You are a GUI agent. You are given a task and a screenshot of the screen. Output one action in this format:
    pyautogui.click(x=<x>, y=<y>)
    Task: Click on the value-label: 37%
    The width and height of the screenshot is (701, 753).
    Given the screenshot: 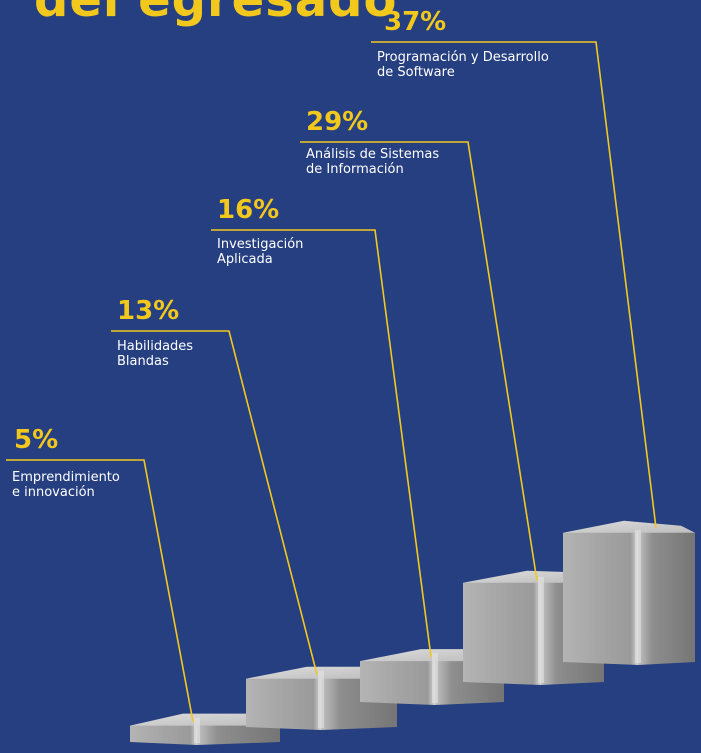 What is the action you would take?
    pyautogui.click(x=415, y=22)
    